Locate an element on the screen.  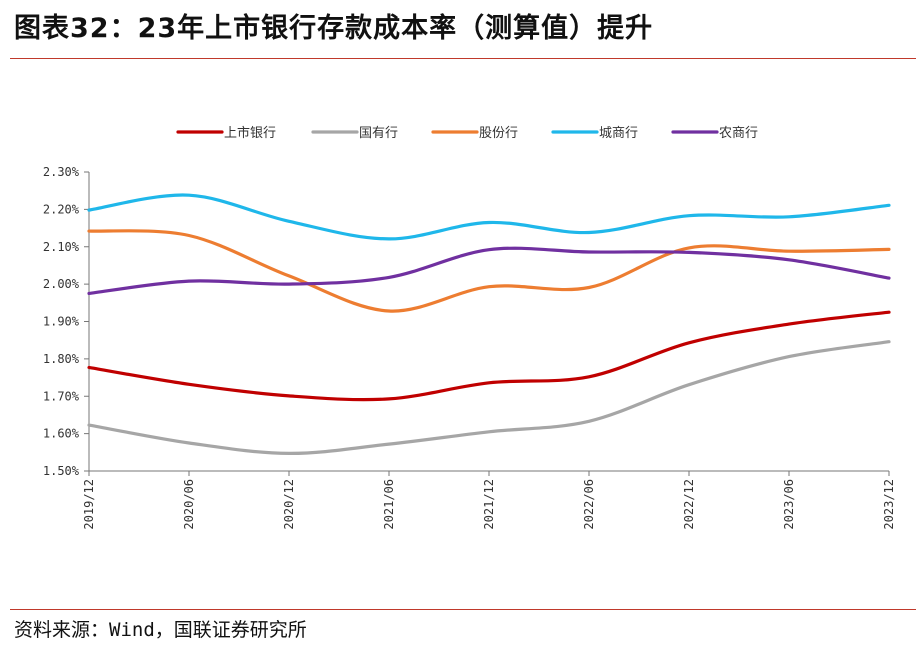
x-tick-label: 2022/12 is located at coordinates (689, 504).